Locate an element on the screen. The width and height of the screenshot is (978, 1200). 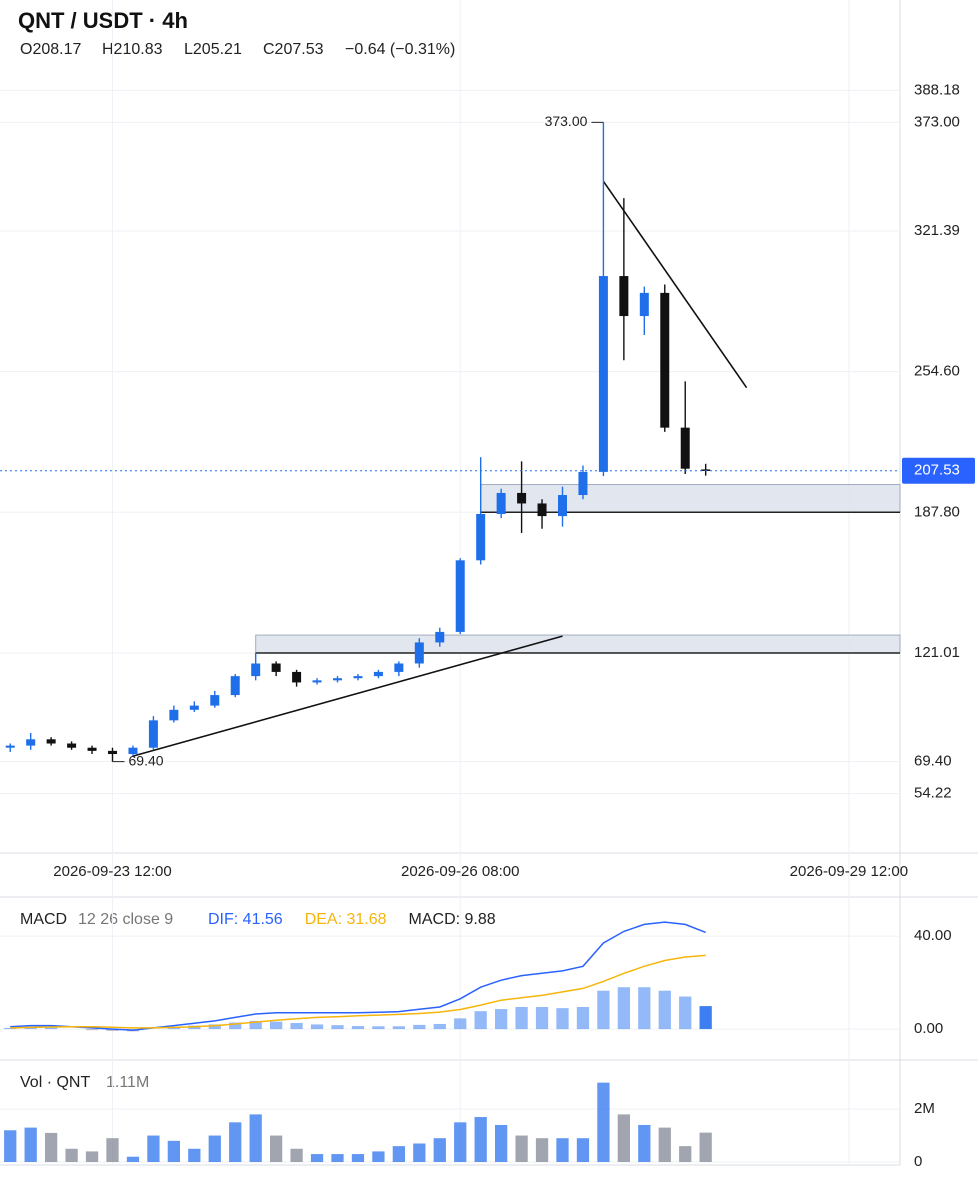
price-zone is located at coordinates (578, 644).